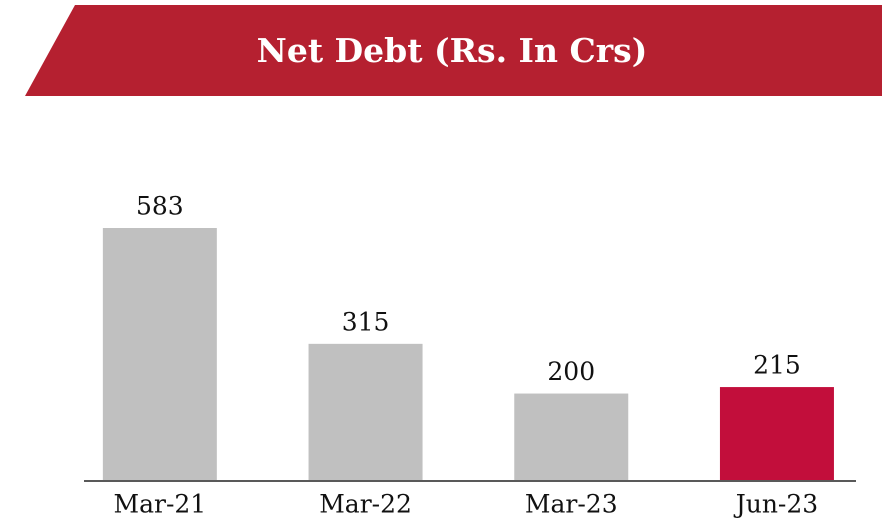  Describe the element at coordinates (571, 504) in the screenshot. I see `x-tick-label: Mar-23` at that location.